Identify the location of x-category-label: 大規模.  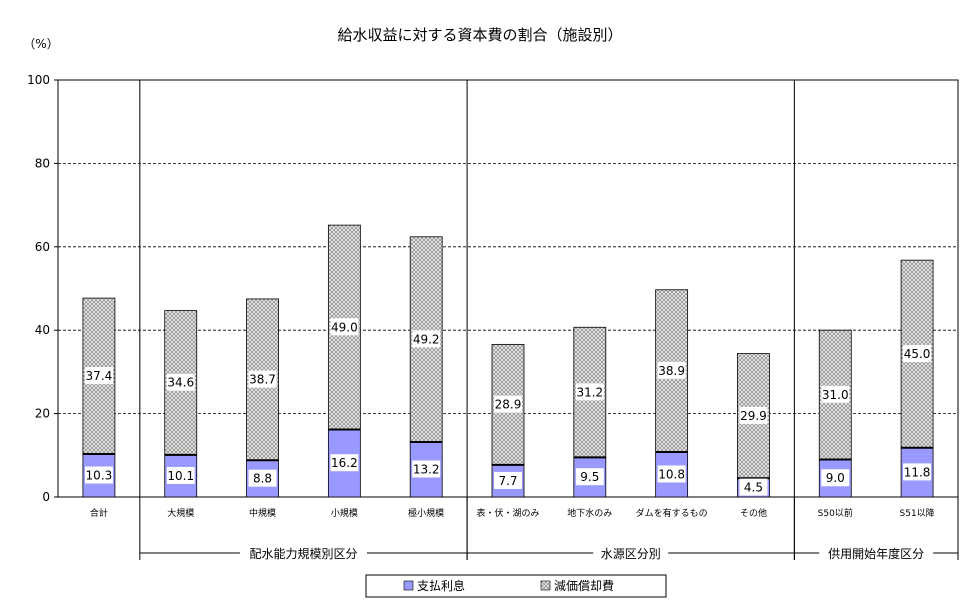
(180, 513).